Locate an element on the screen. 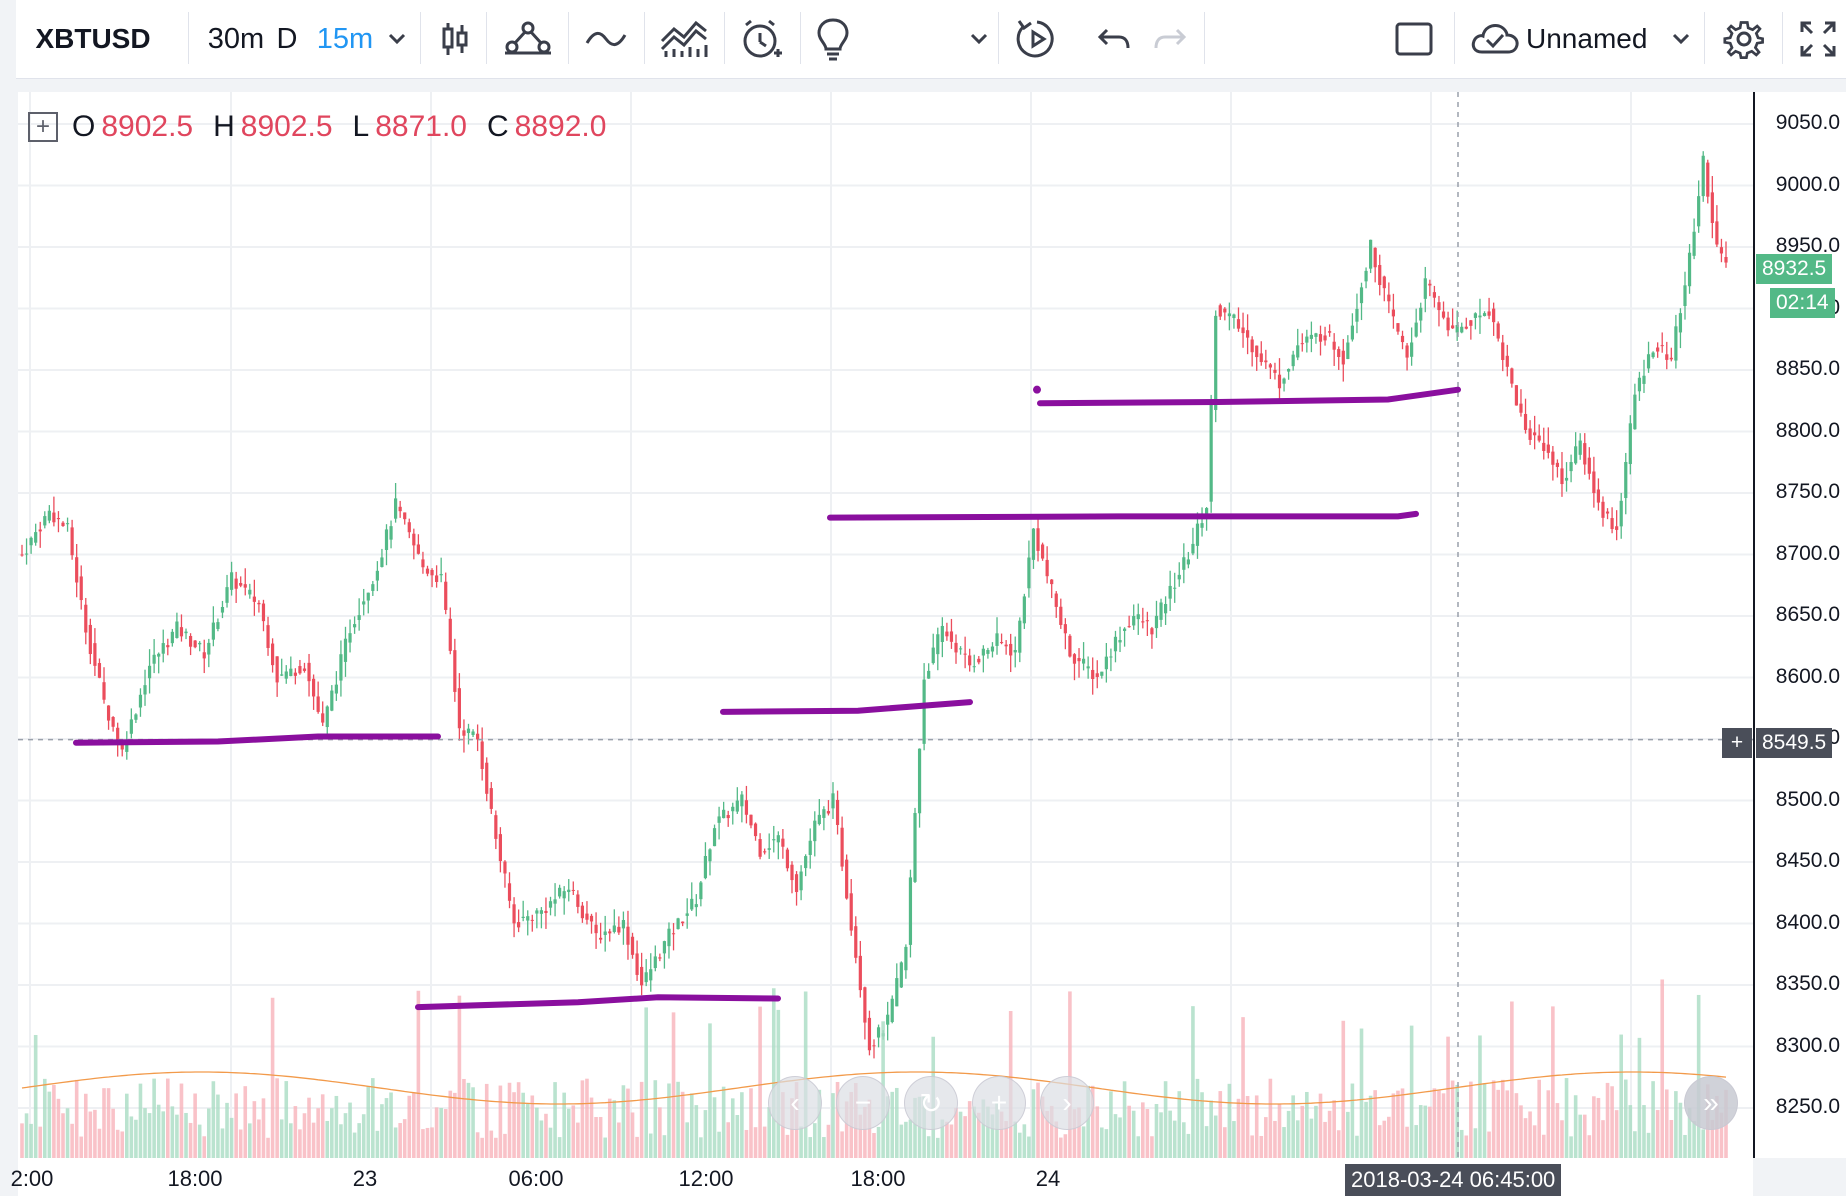 This screenshot has height=1196, width=1846. expand-legend-icon: + is located at coordinates (43, 127).